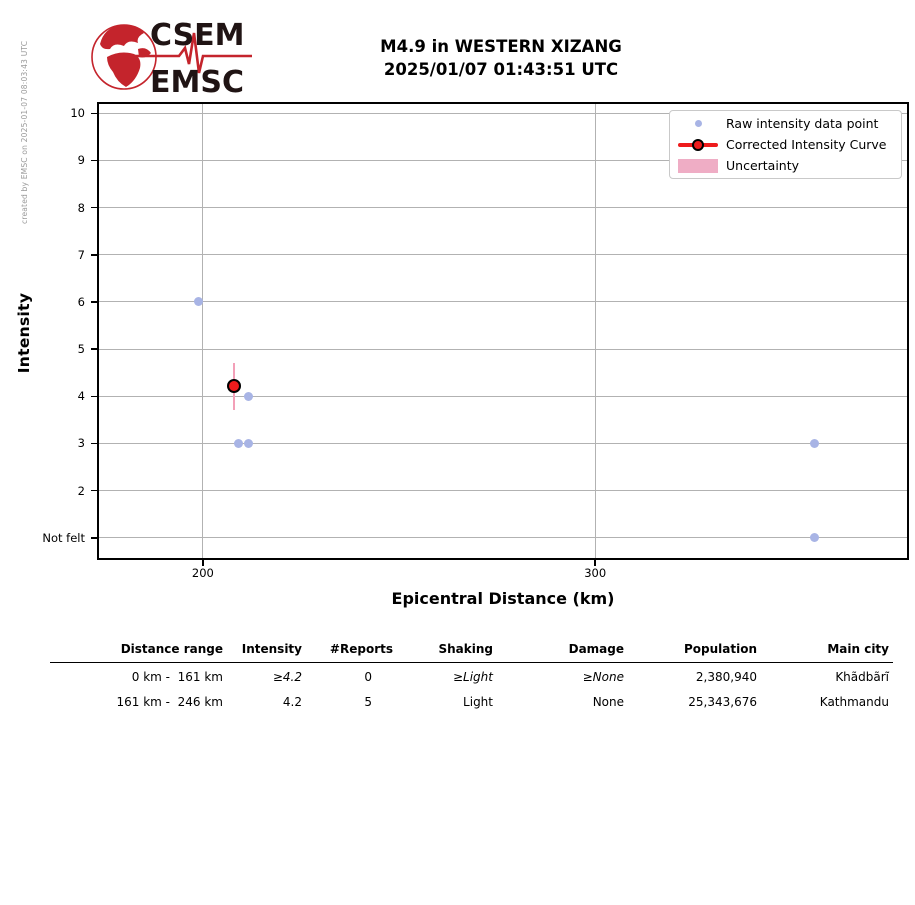  I want to click on emsc-logo: CSEM EMSC, so click(171, 59).